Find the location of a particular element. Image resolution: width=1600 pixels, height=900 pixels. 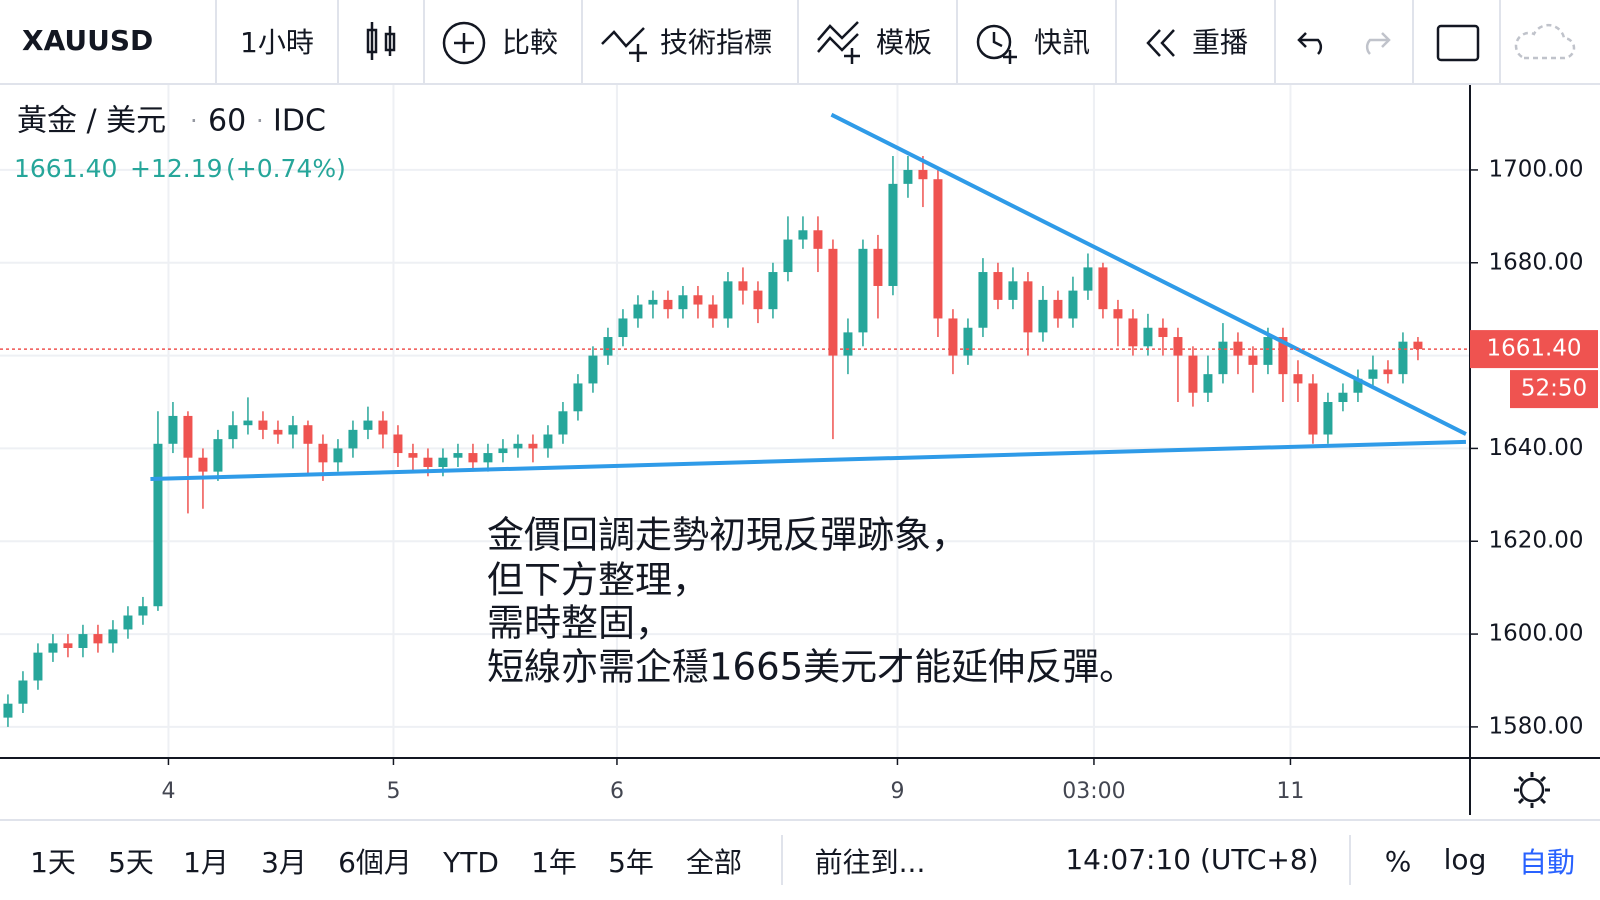

annotation-line: 金價回調走勢初現反彈跡象， is located at coordinates (727, 535).